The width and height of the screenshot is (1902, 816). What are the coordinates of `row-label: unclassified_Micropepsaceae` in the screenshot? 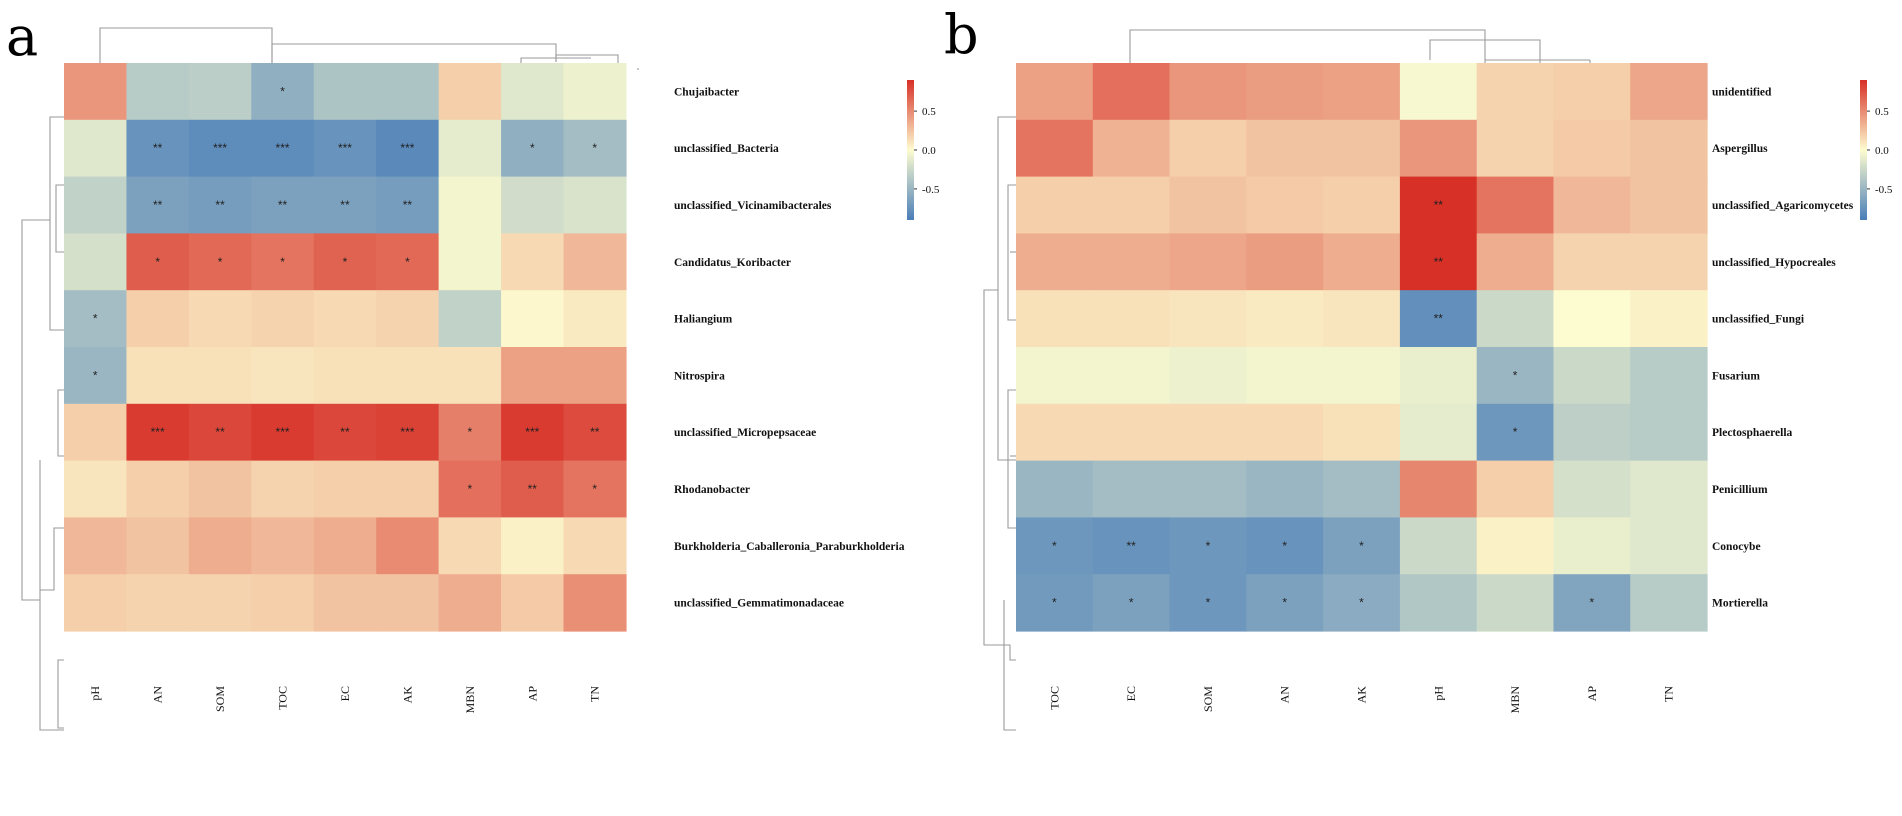 It's located at (745, 433).